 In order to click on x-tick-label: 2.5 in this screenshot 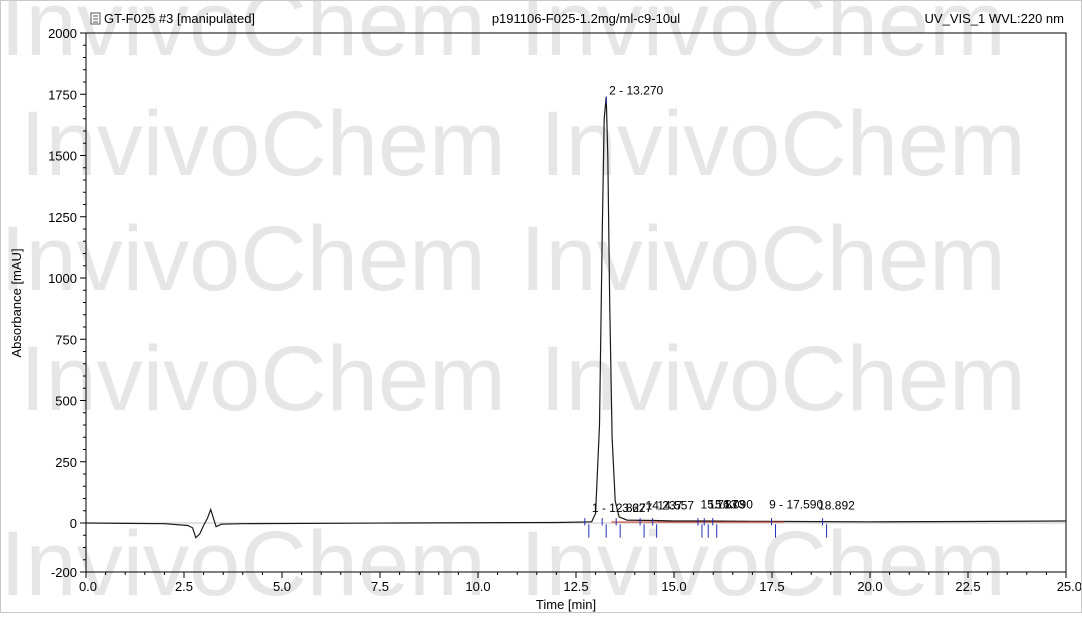, I will do `click(184, 586)`.